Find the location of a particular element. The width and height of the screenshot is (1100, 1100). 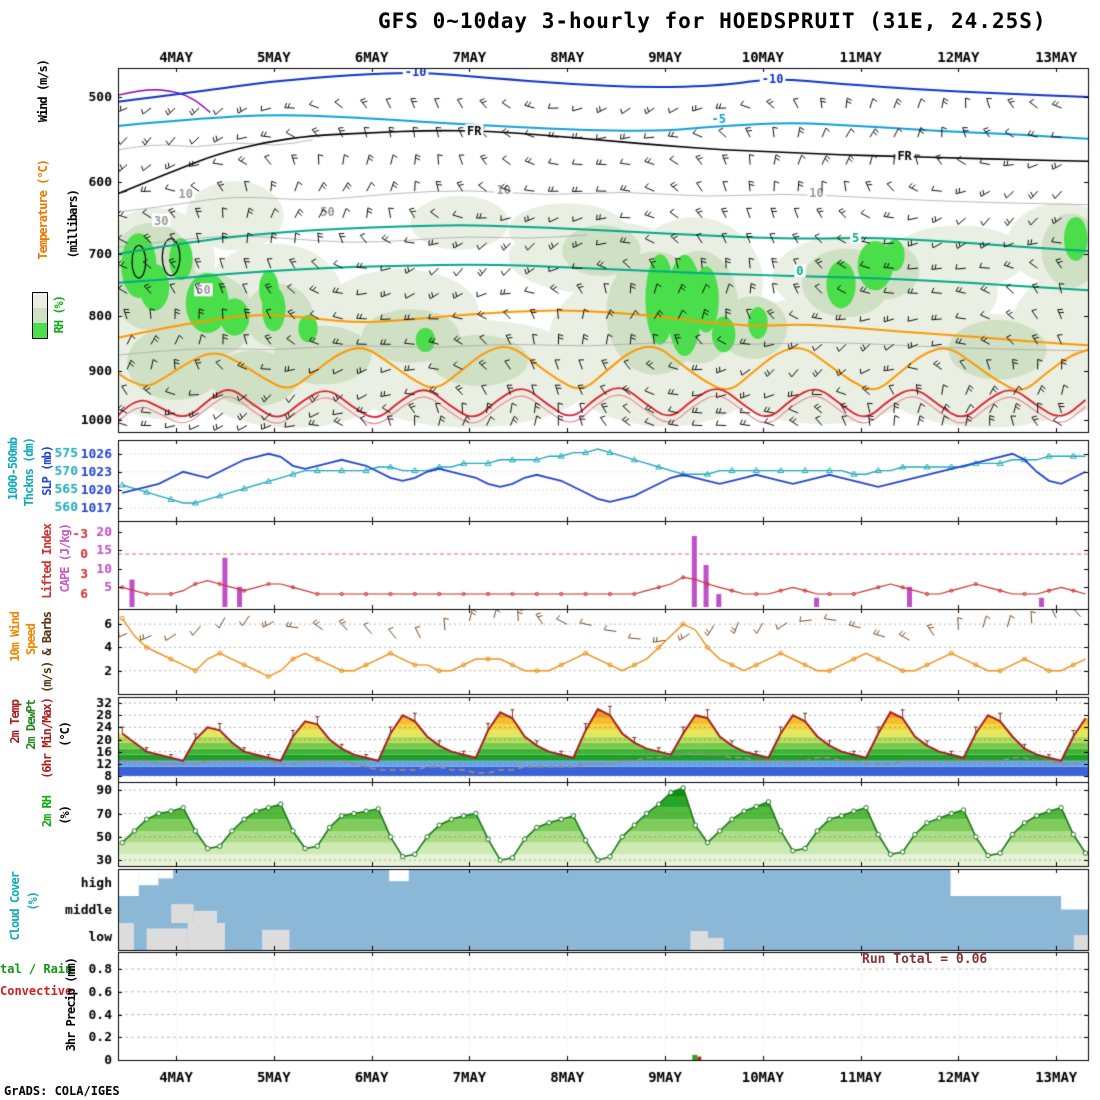

axis-label-wind10m-2: Speed is located at coordinates (31, 640).